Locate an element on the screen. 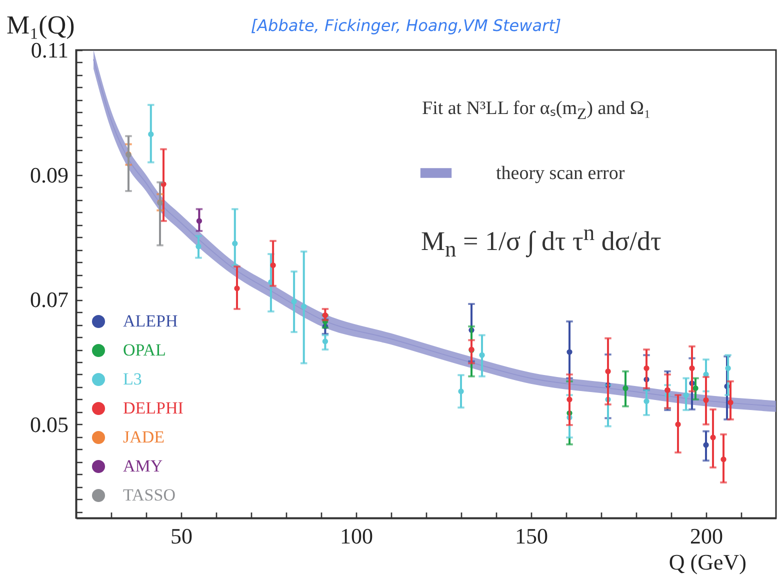  chart-title: [Abbate, Fickinger, Hoang,VM Stewart] is located at coordinates (406, 25).